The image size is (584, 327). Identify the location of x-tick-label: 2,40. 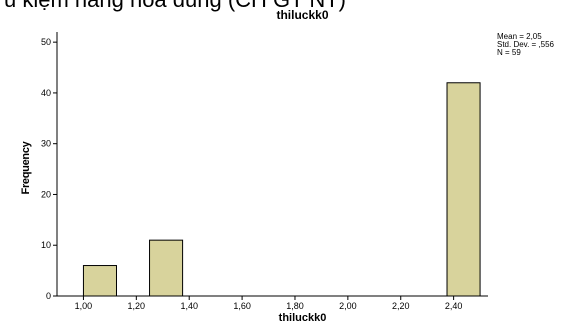
(454, 306).